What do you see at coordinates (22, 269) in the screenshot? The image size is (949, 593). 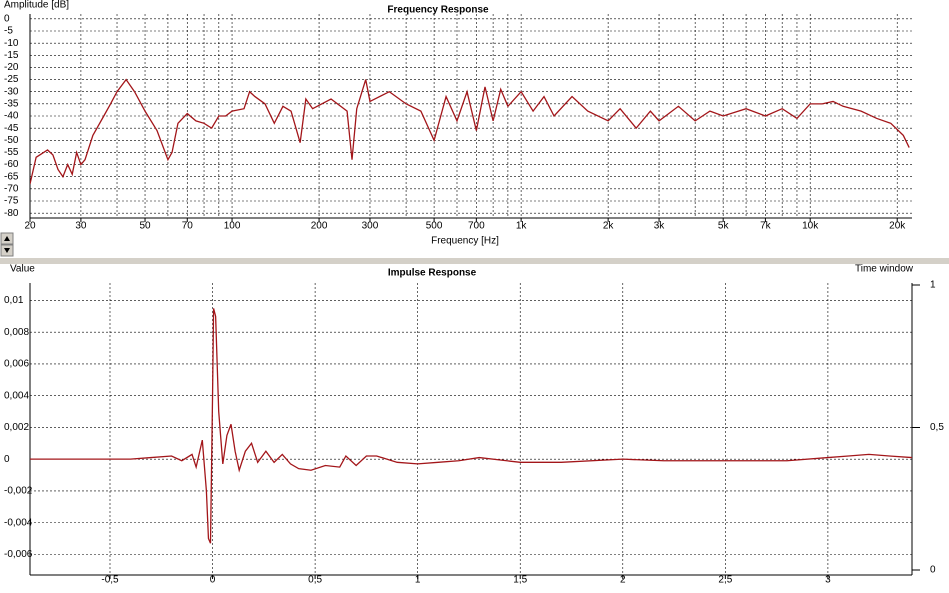 I see `y-axis-label: Value` at bounding box center [22, 269].